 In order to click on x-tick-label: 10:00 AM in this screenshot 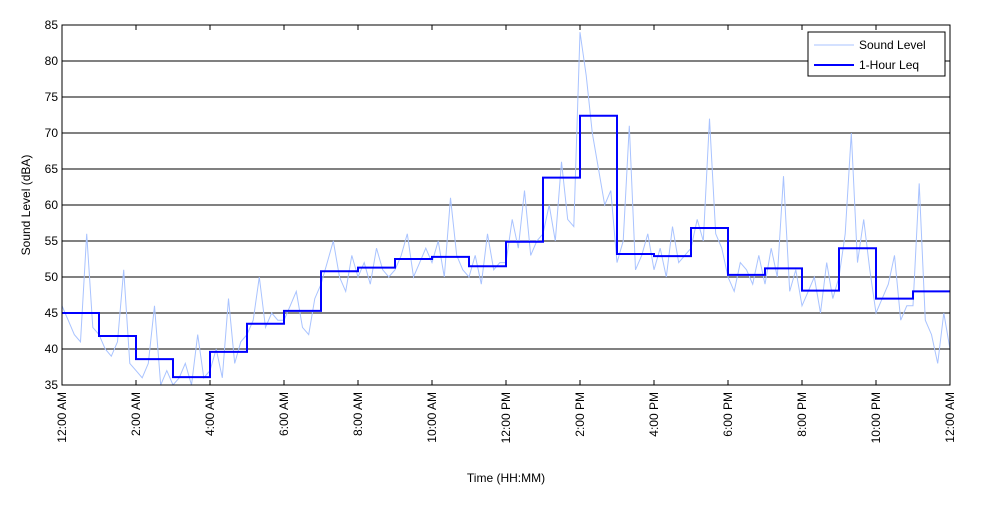, I will do `click(432, 417)`.